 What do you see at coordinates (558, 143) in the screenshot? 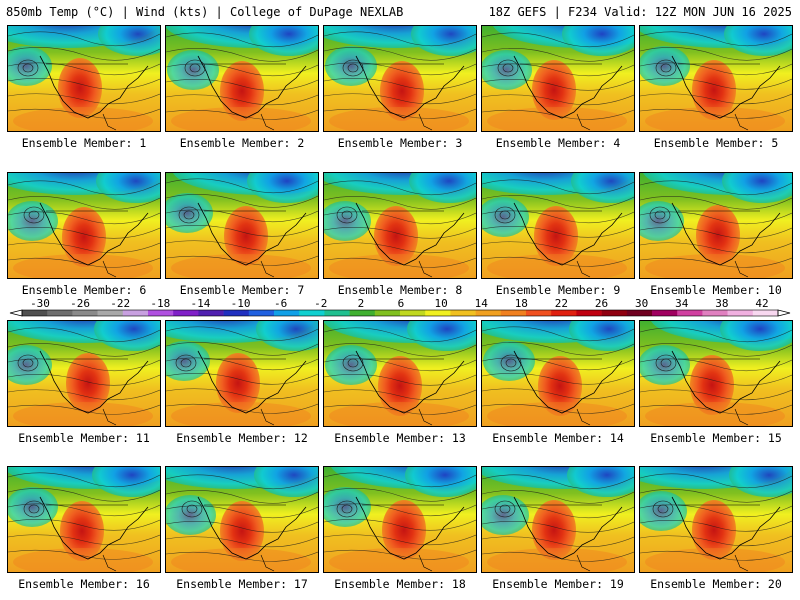
I see `ensemble-member-label: Ensemble Member: 4` at bounding box center [558, 143].